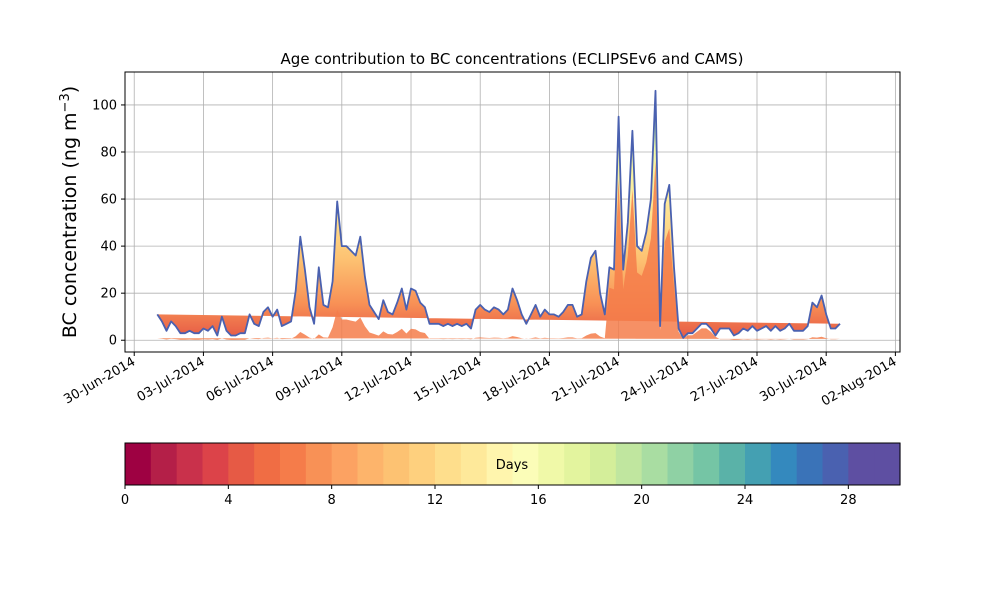  Describe the element at coordinates (104, 105) in the screenshot. I see `y-tick-label: 100` at that location.